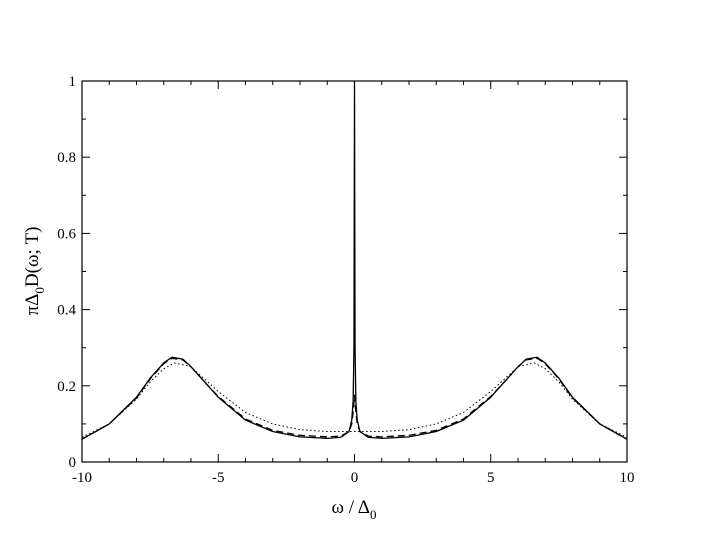 The width and height of the screenshot is (705, 545). I want to click on series-line-dotted, so click(354, 400).